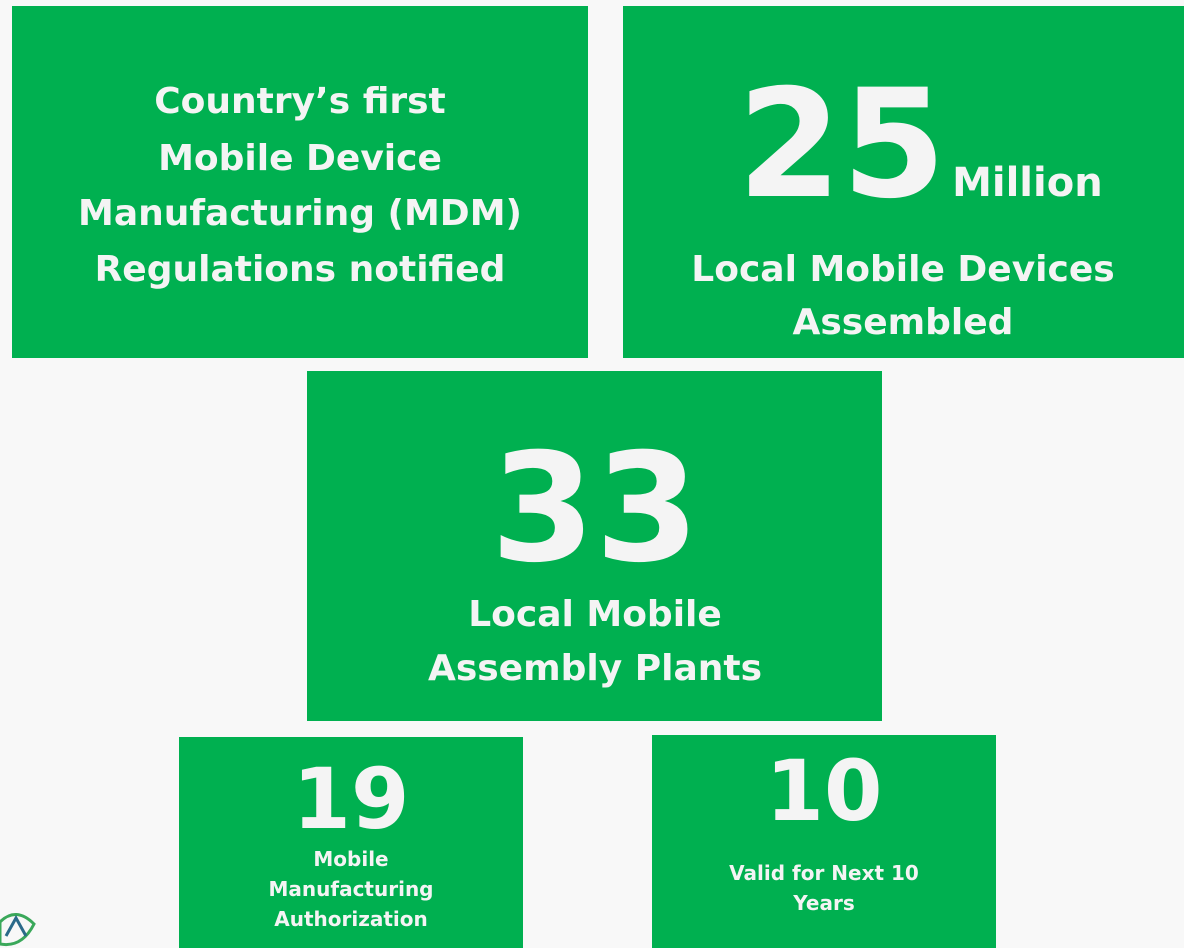  Describe the element at coordinates (18, 930) in the screenshot. I see `logo` at that location.